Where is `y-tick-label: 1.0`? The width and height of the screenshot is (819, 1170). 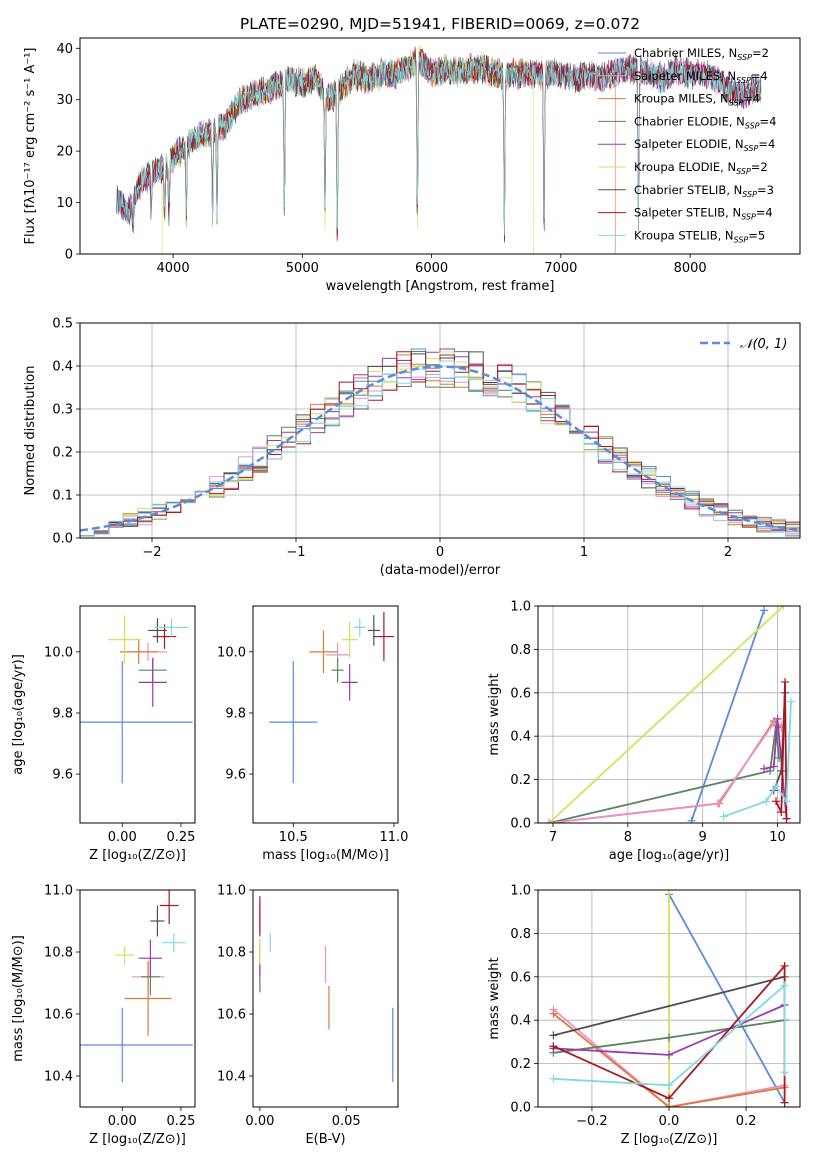 y-tick-label: 1.0 is located at coordinates (520, 891).